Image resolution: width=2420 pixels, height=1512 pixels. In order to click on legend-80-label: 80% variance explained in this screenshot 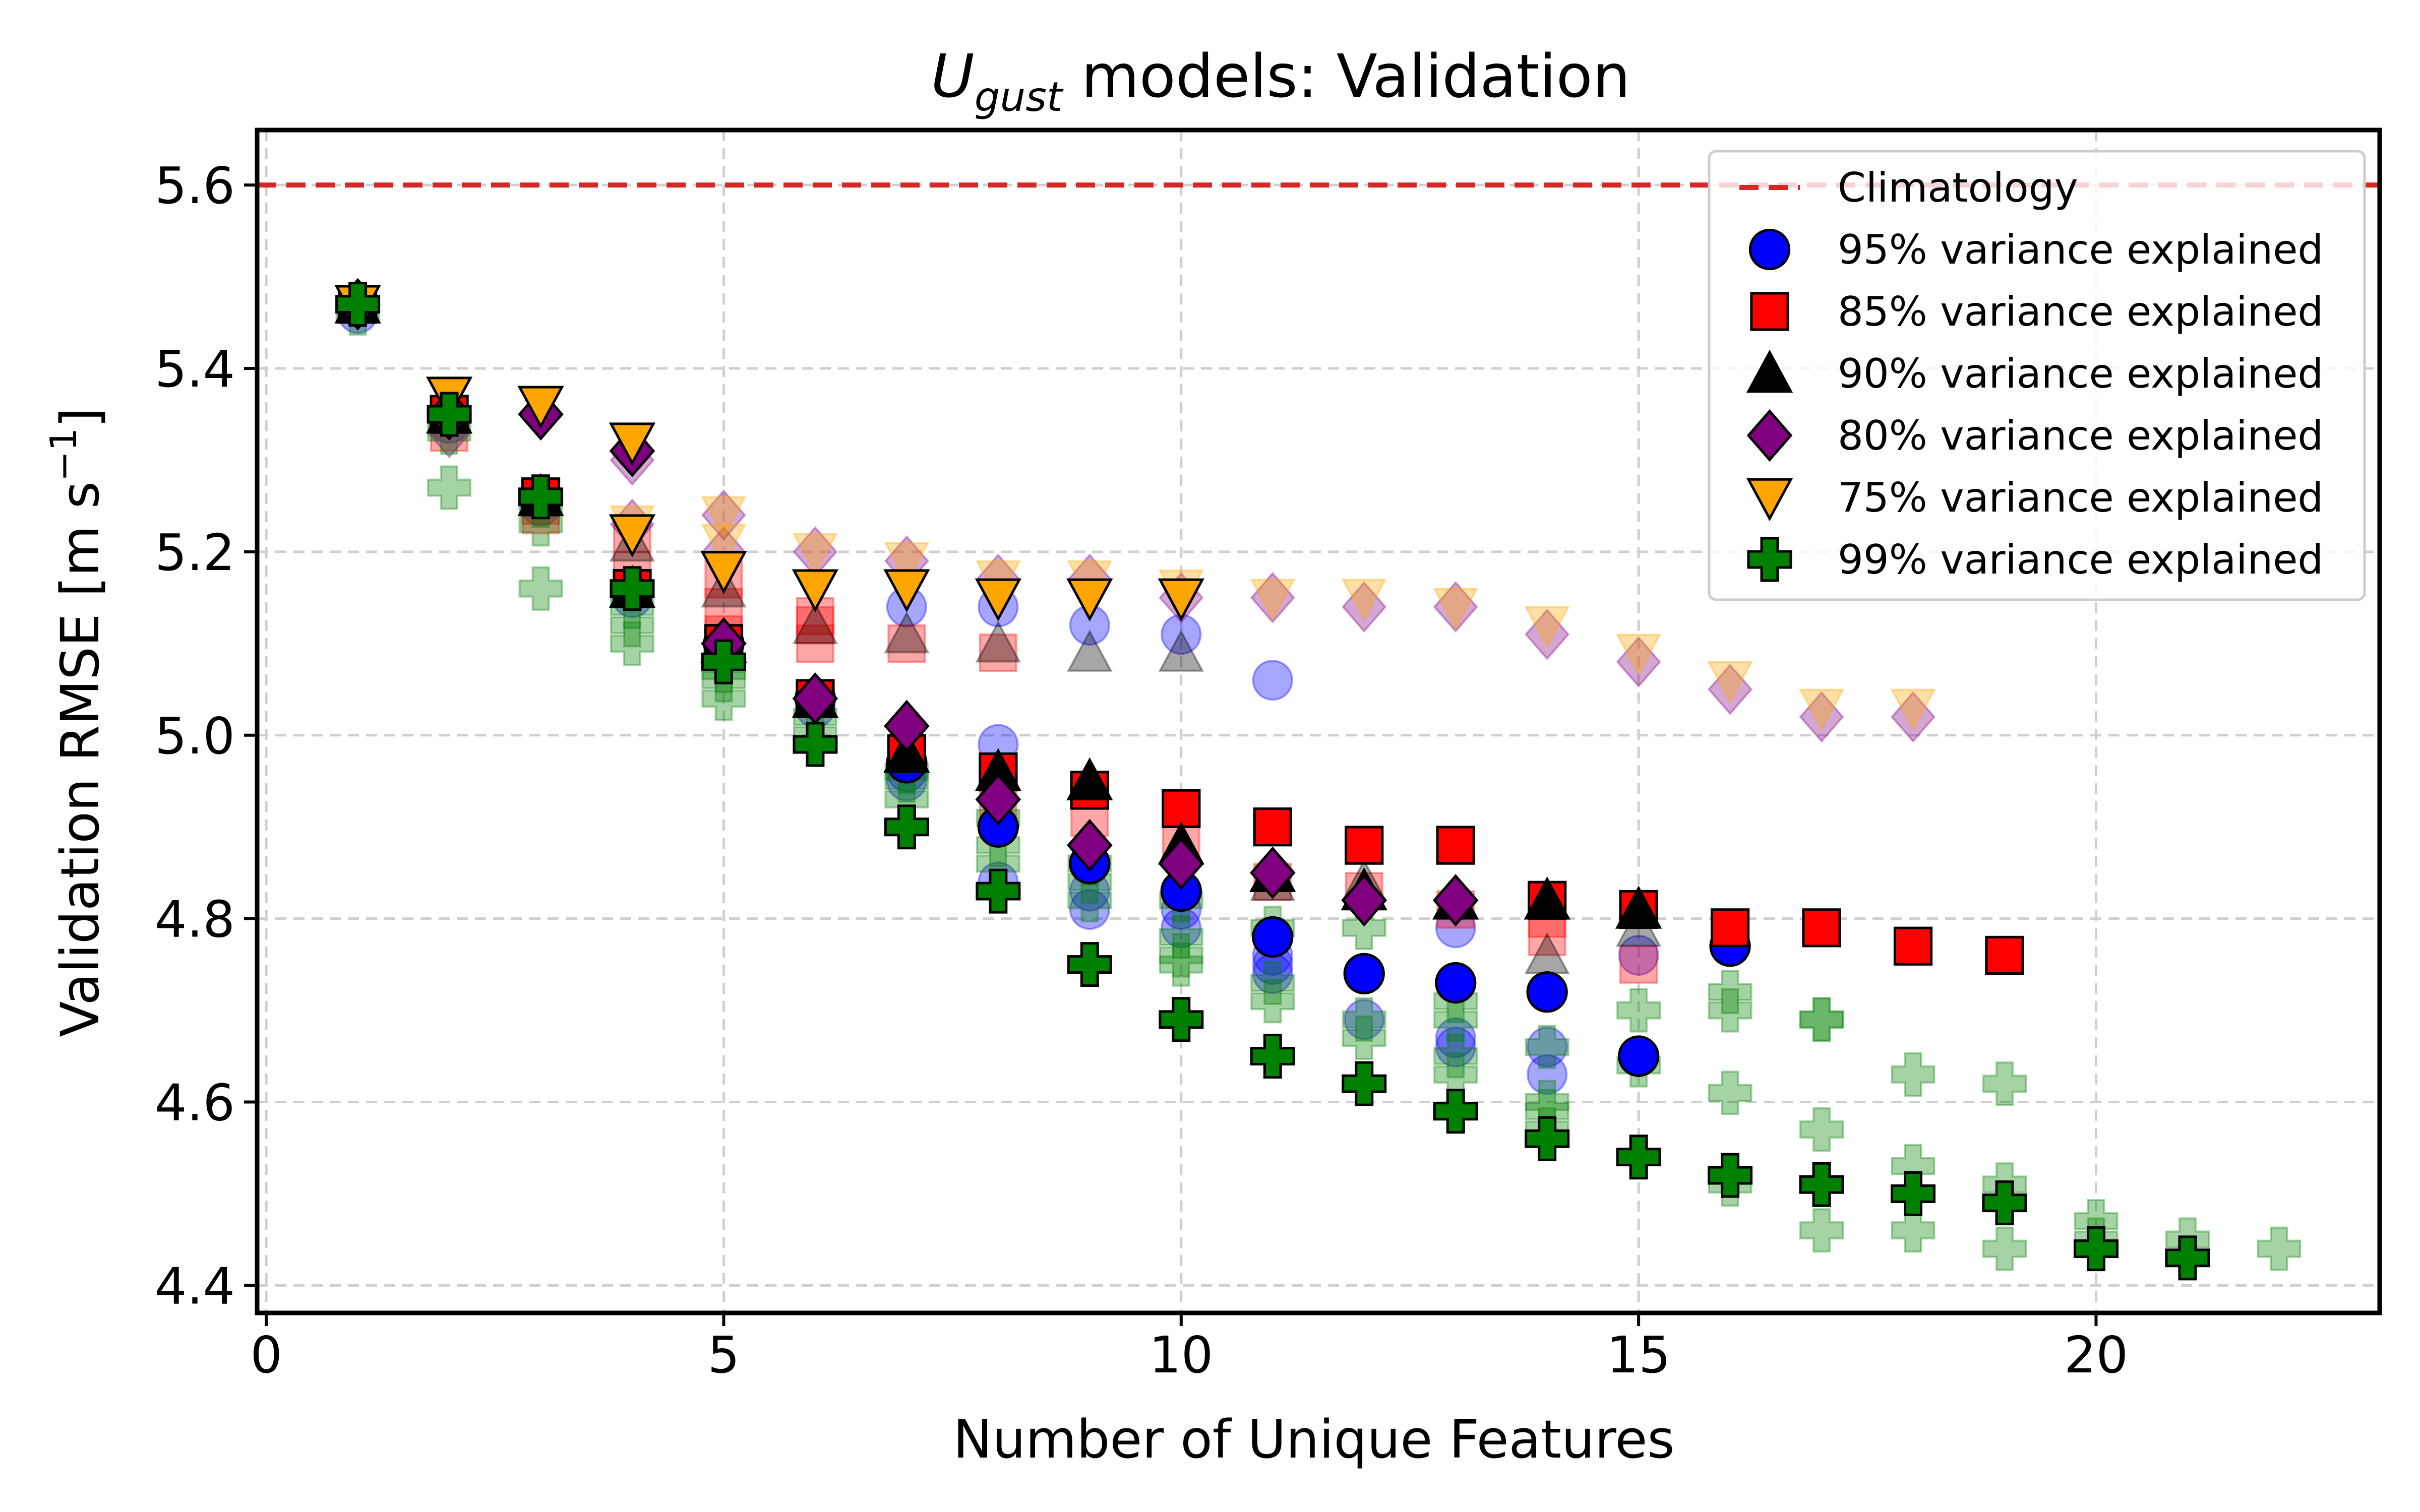, I will do `click(2080, 435)`.